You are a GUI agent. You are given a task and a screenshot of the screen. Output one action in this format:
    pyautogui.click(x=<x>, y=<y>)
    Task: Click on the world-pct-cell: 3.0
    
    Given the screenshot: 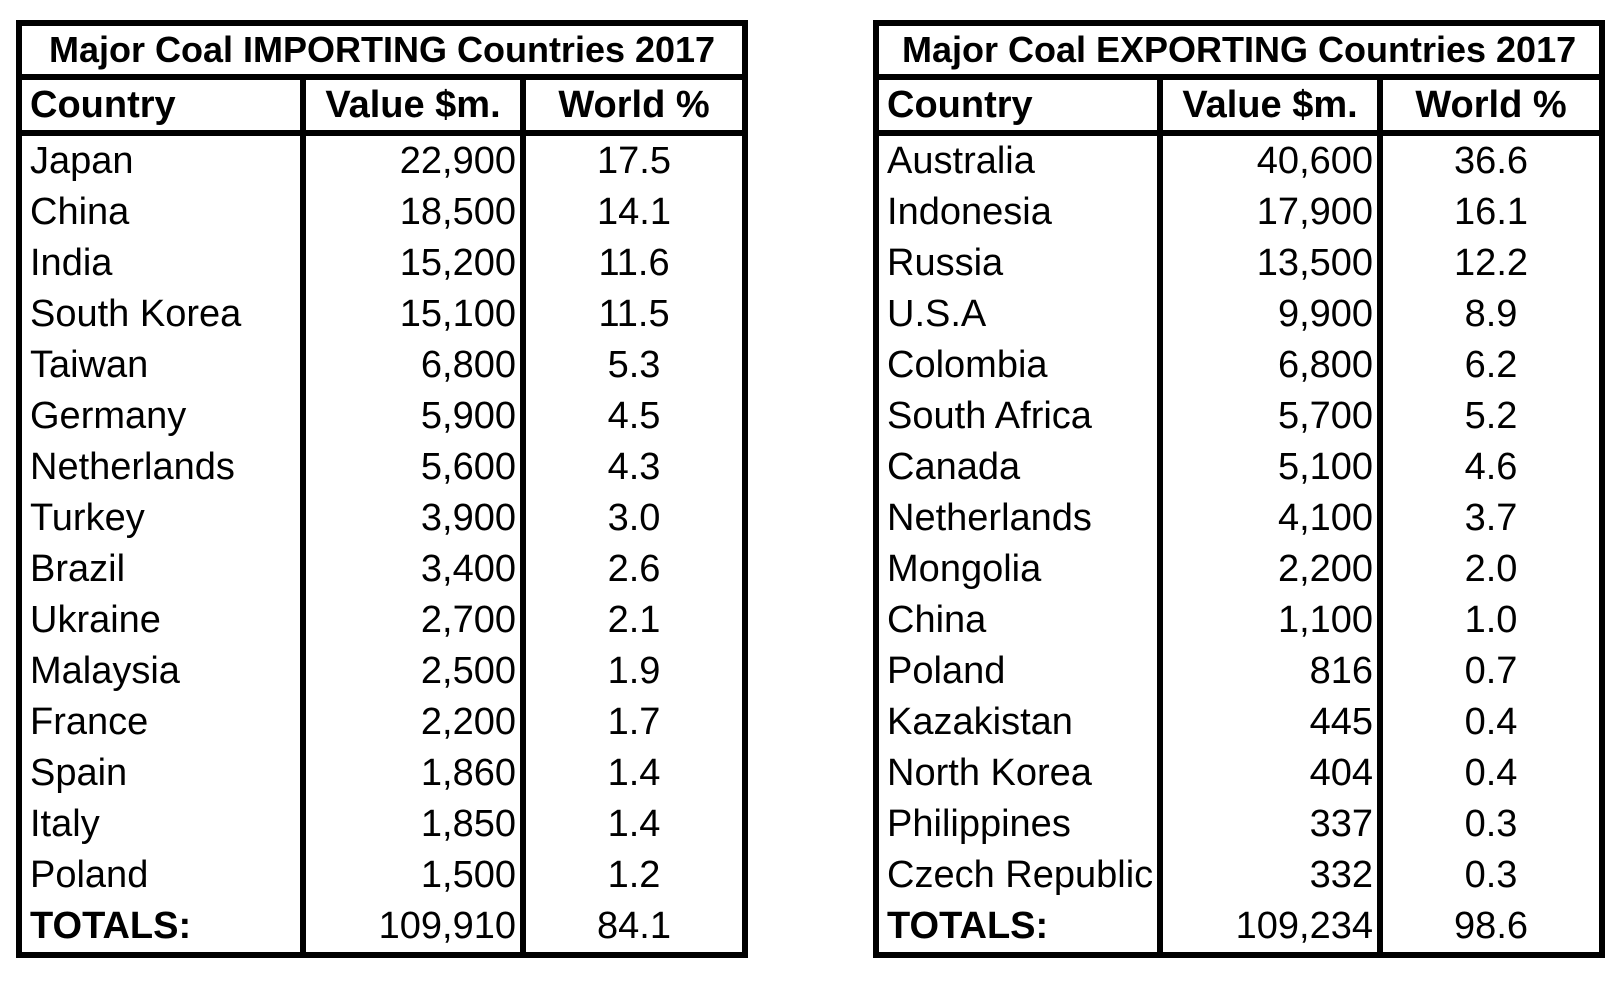 What is the action you would take?
    pyautogui.click(x=632, y=518)
    